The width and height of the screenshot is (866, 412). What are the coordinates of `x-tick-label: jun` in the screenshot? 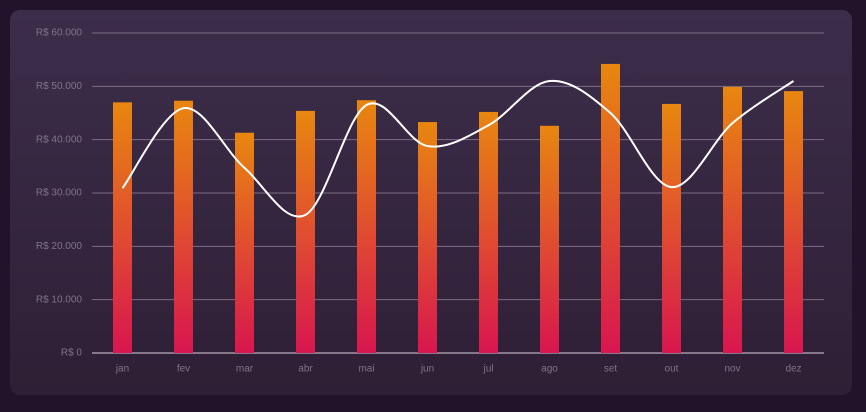 It's located at (427, 369).